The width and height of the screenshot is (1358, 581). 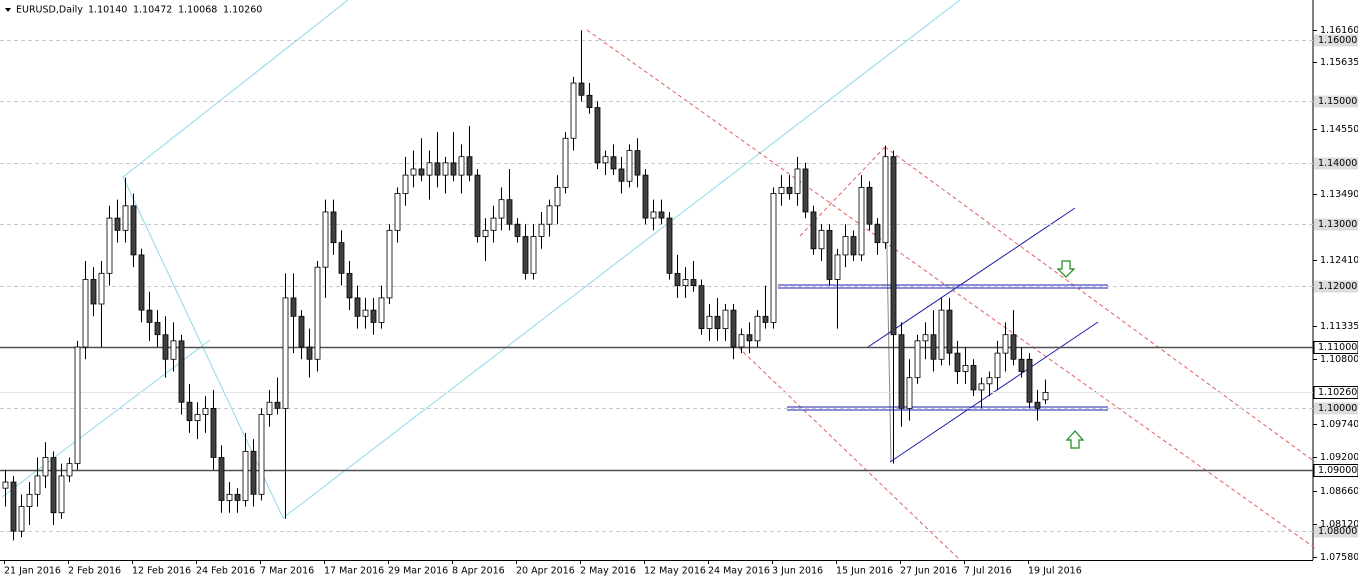 What do you see at coordinates (1055, 571) in the screenshot?
I see `x-tick-label: 19 Jul 2016` at bounding box center [1055, 571].